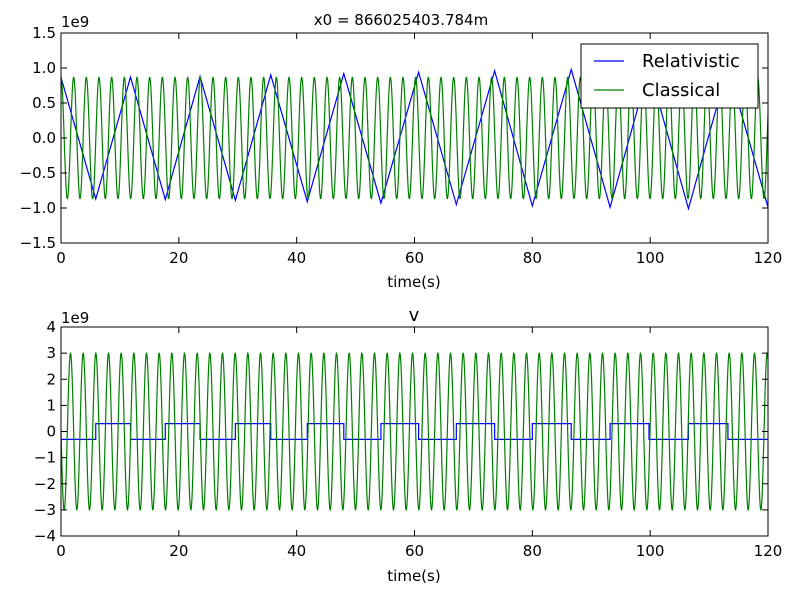  Describe the element at coordinates (414, 315) in the screenshot. I see `bottom-title: v` at that location.